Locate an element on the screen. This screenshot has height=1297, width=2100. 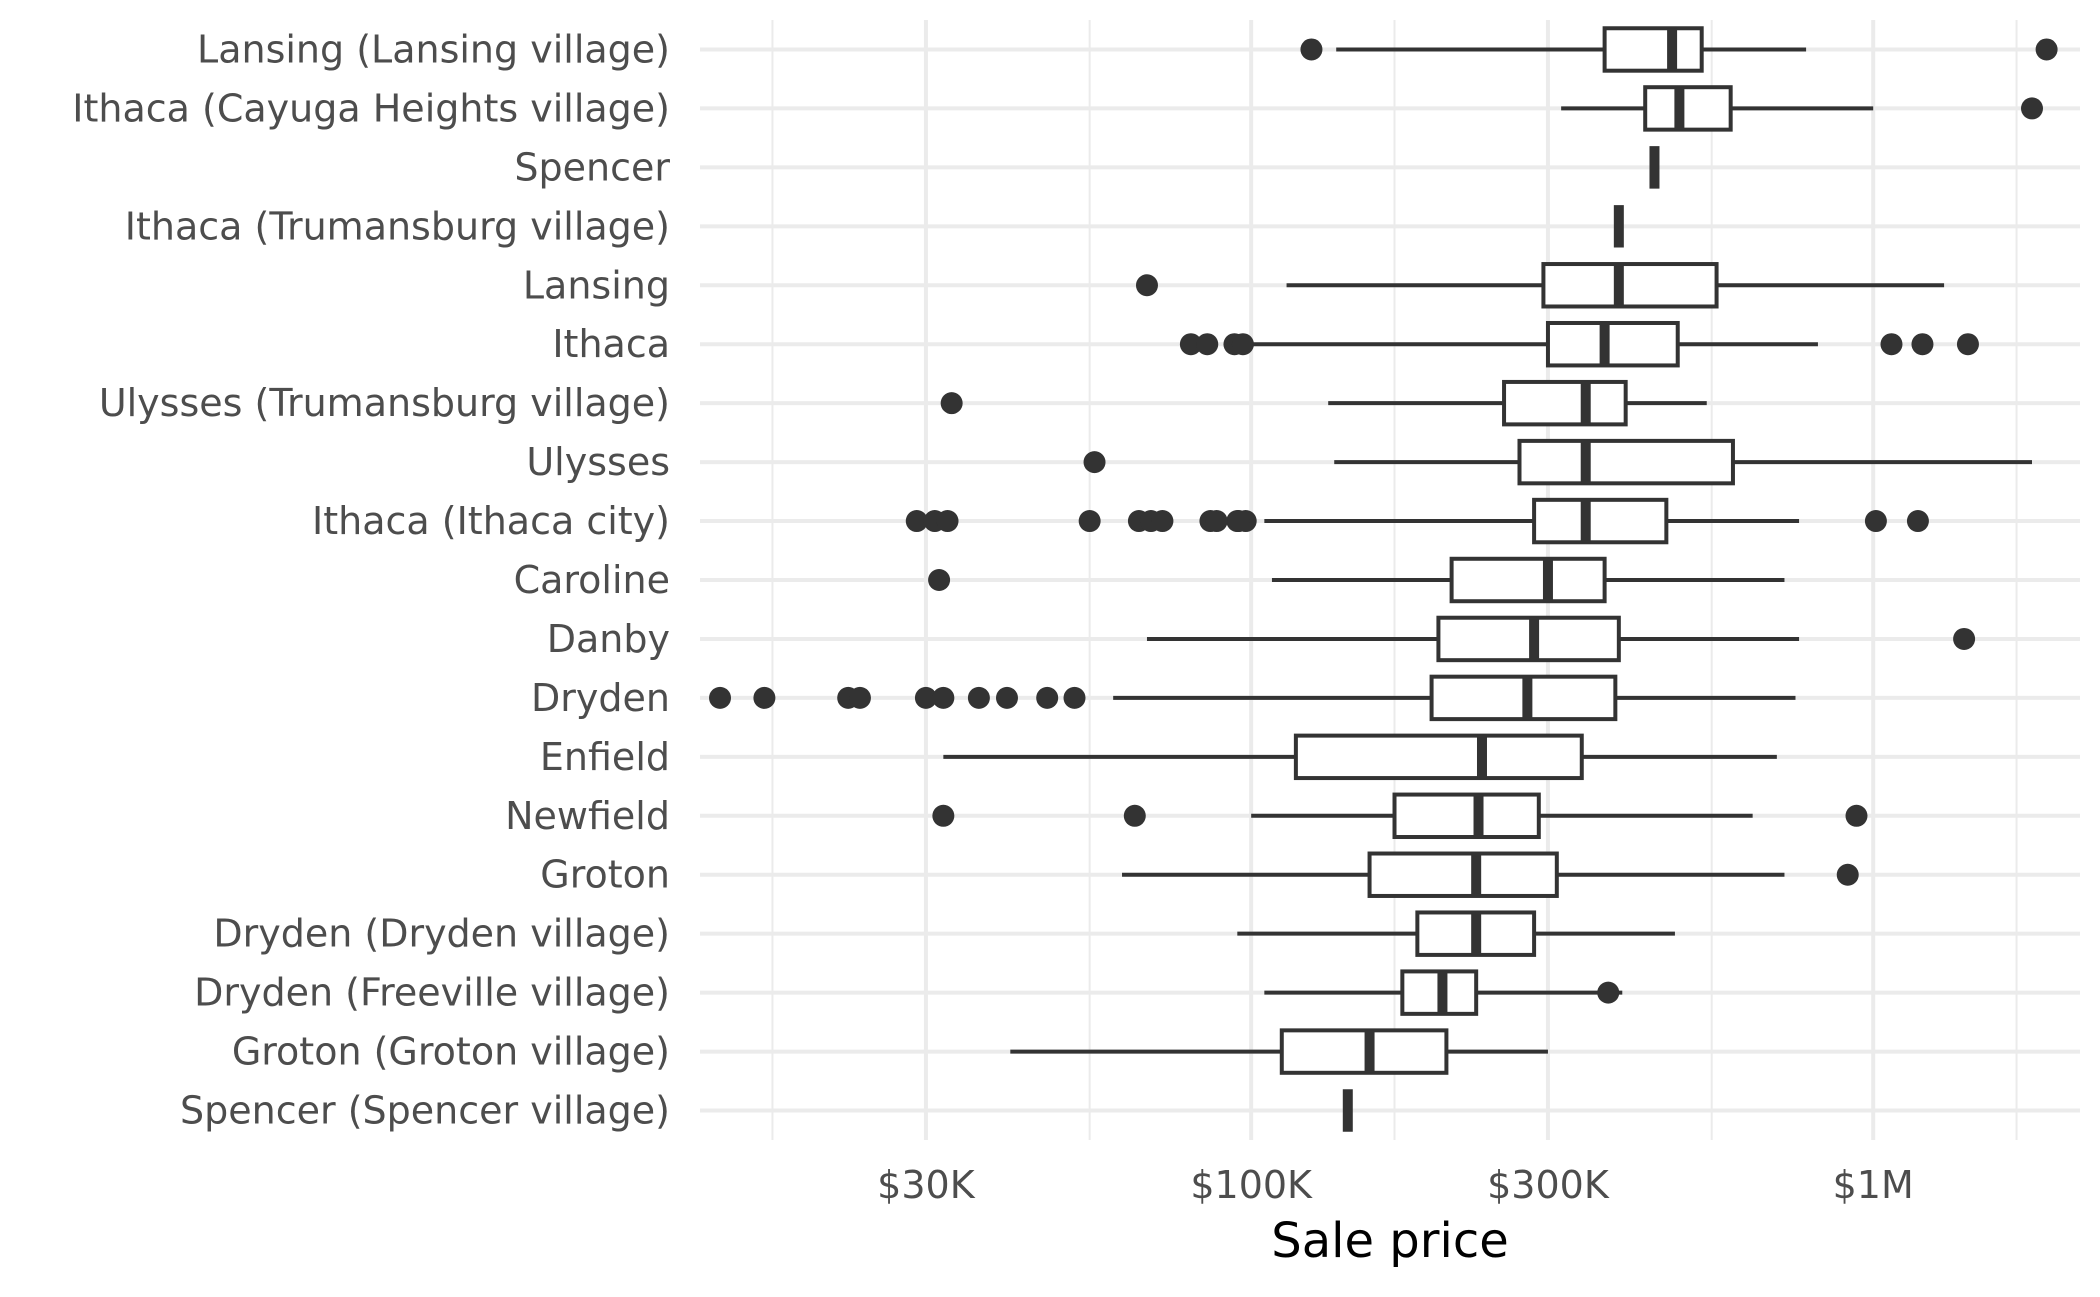
x-tick-label: $300K is located at coordinates (1548, 1185).